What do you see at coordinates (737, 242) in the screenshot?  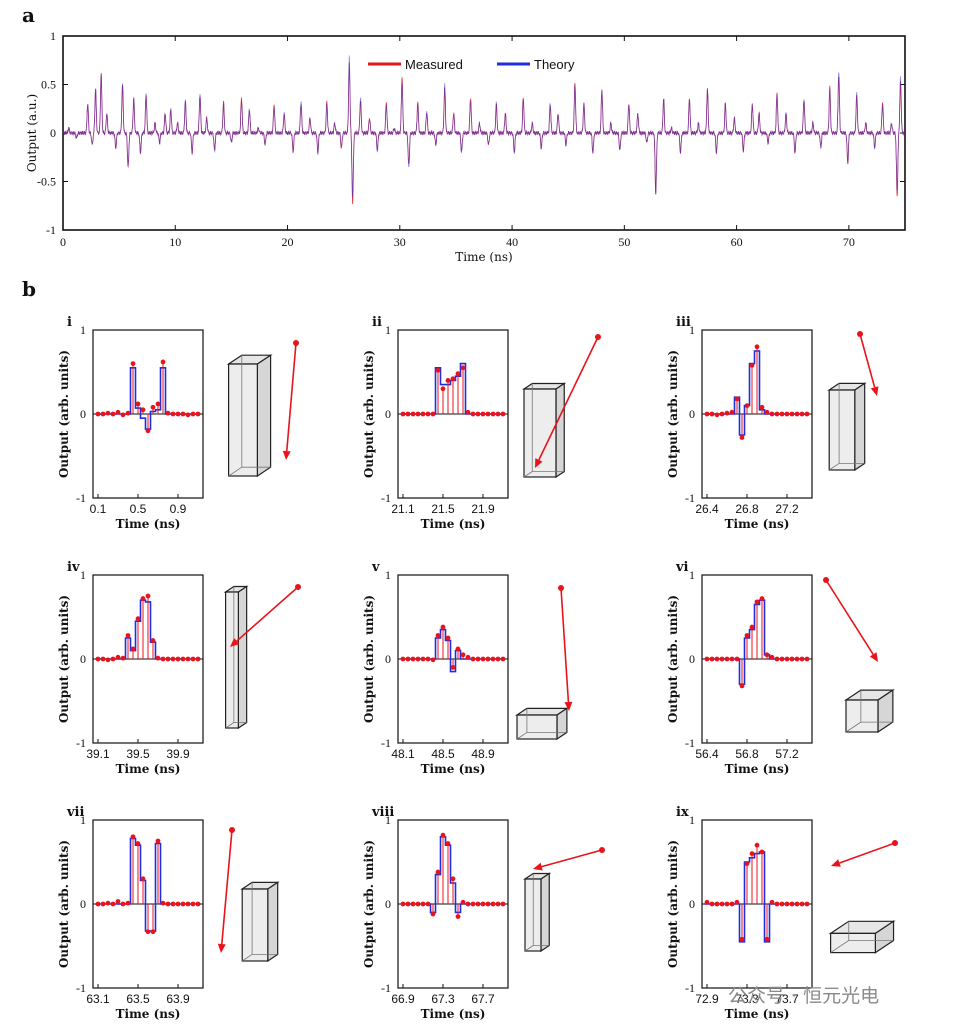 I see `x-tick-label: 60` at bounding box center [737, 242].